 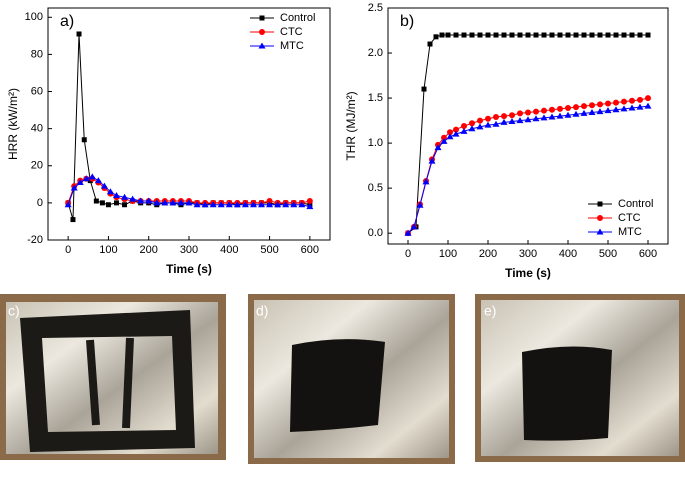 I want to click on panel-label: b), so click(x=407, y=21).